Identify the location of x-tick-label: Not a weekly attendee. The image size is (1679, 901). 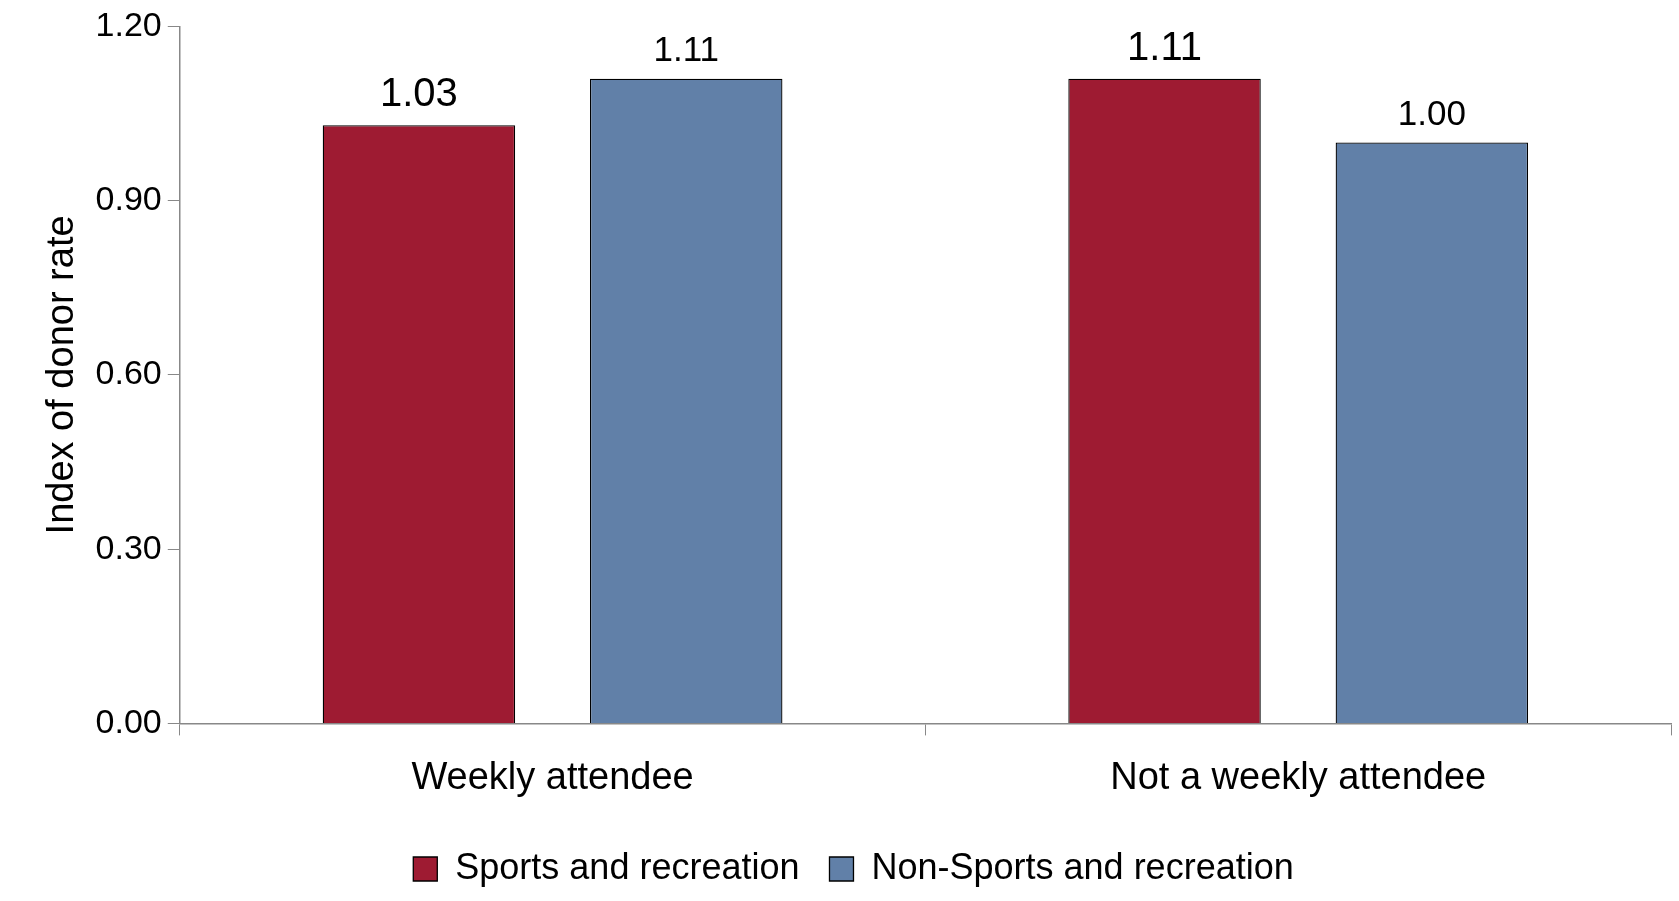
(1298, 775).